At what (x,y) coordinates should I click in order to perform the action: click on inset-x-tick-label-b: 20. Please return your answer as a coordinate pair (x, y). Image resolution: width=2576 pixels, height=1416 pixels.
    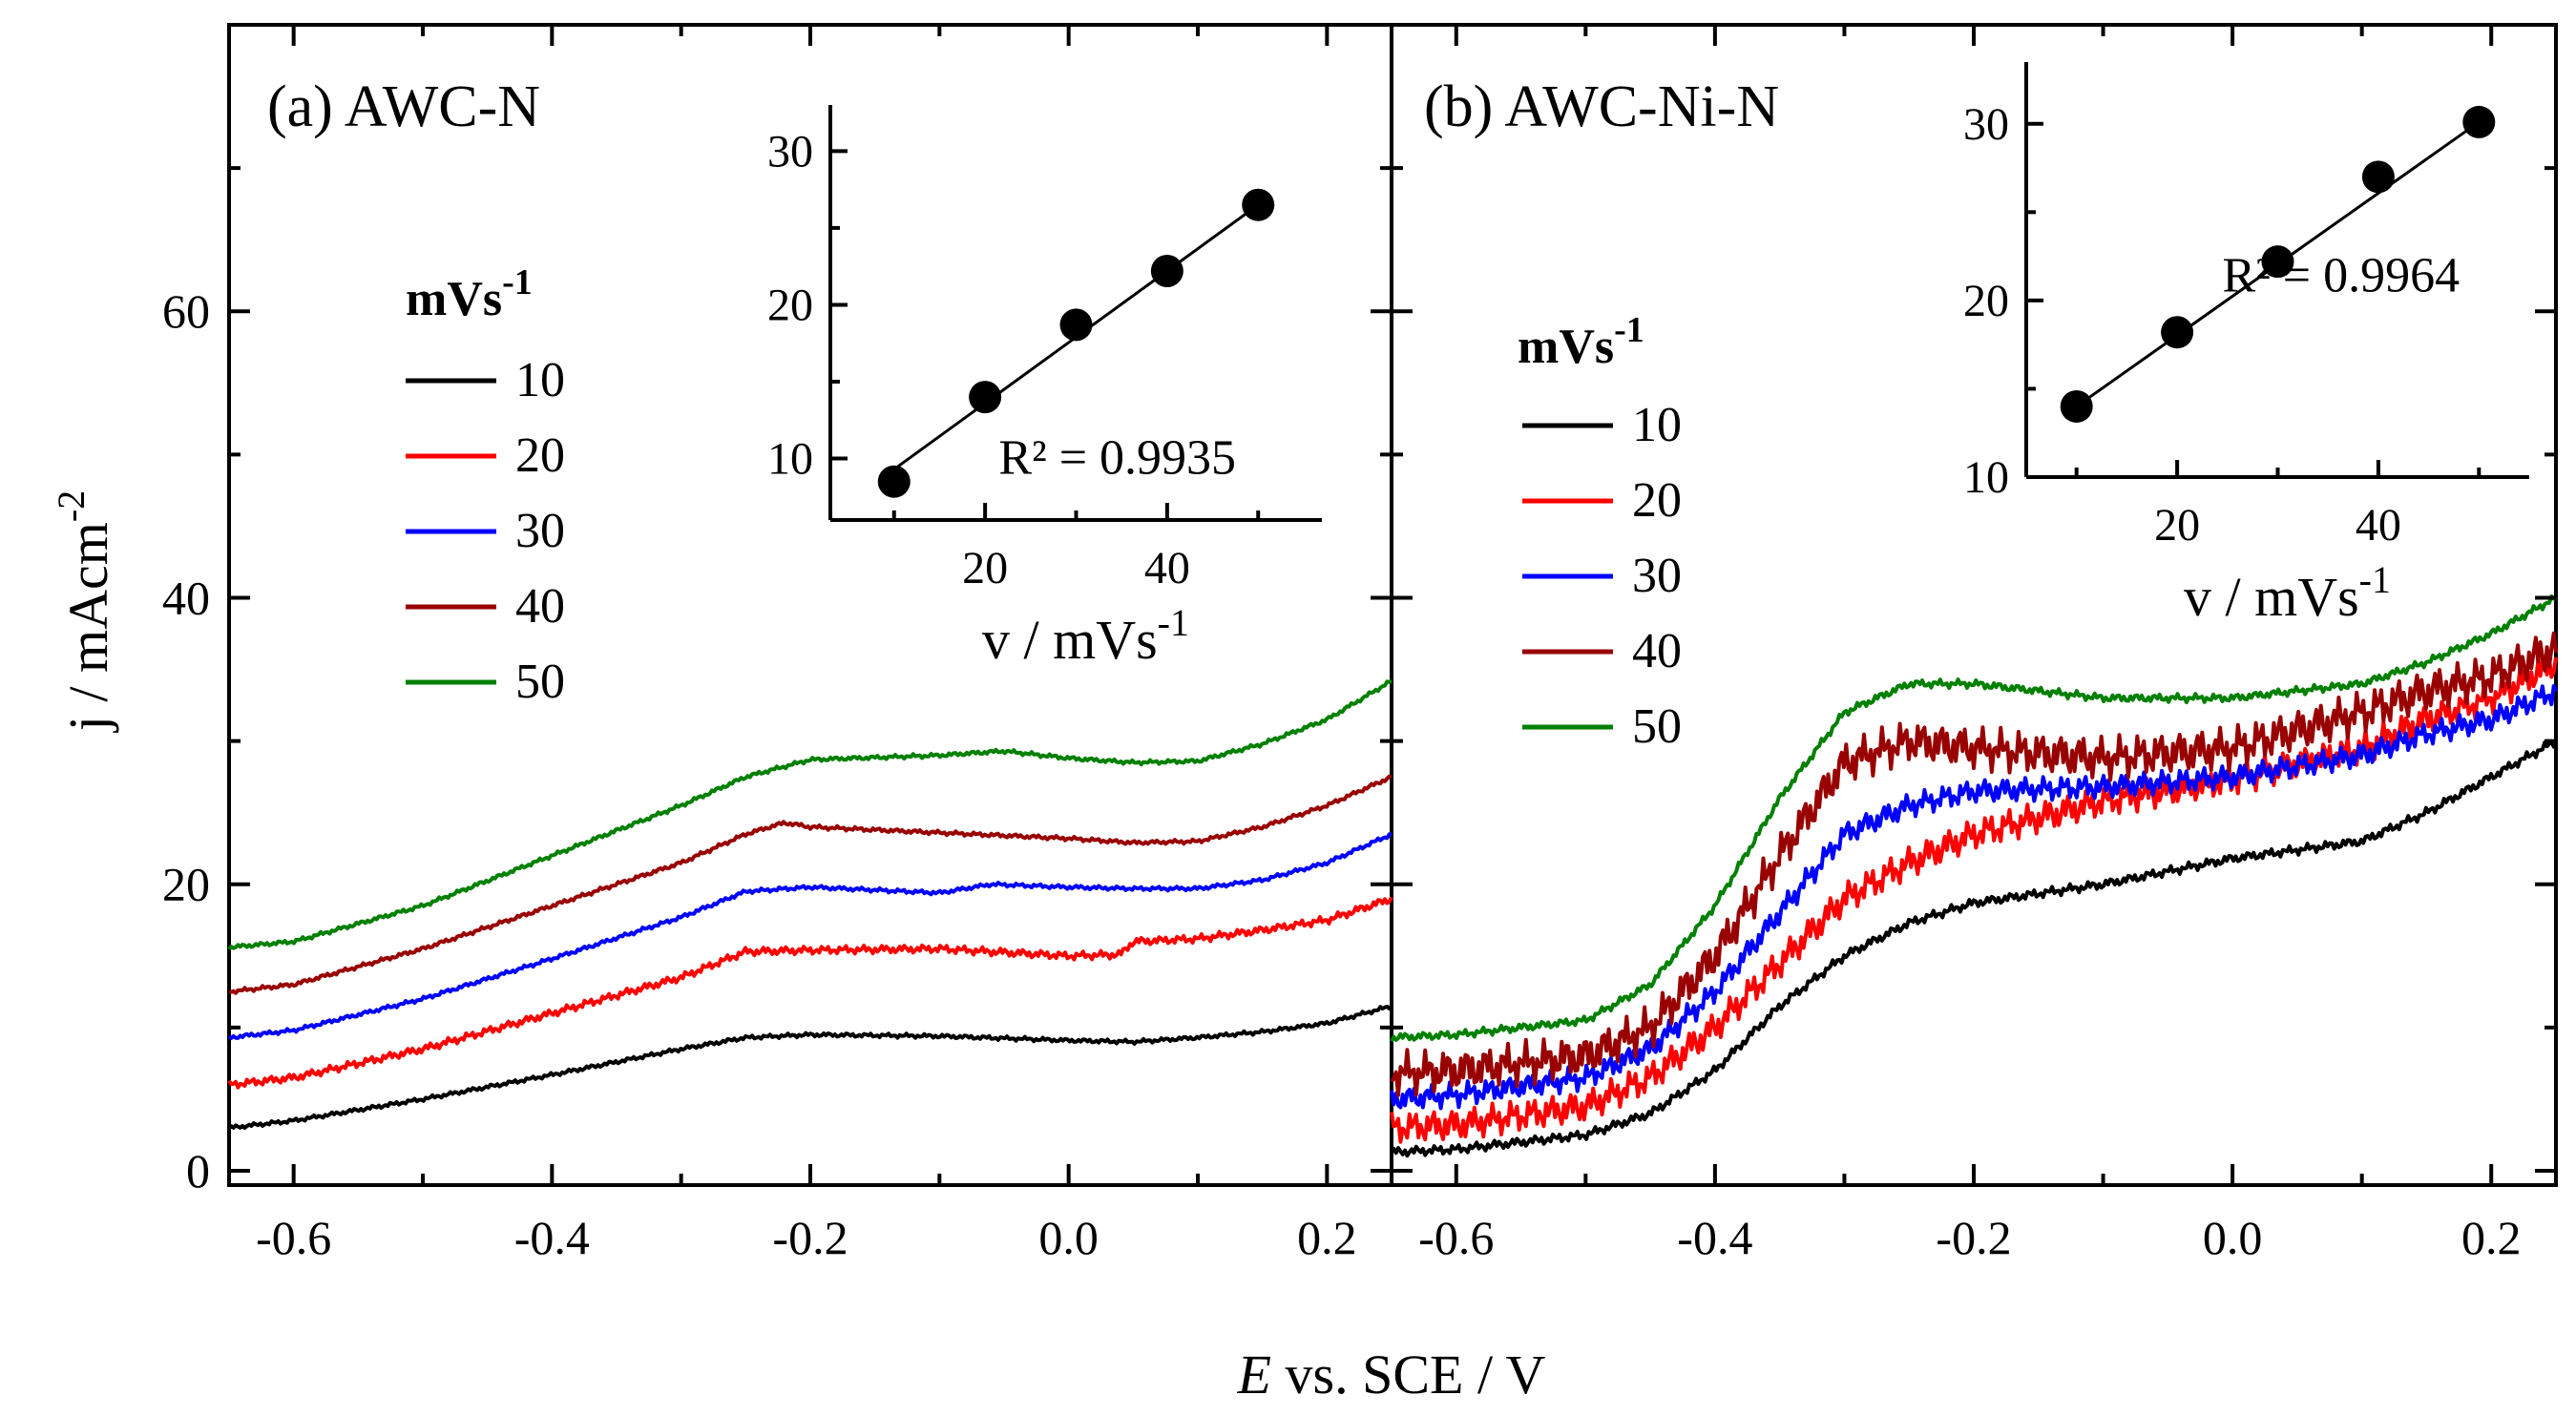
    Looking at the image, I should click on (2177, 525).